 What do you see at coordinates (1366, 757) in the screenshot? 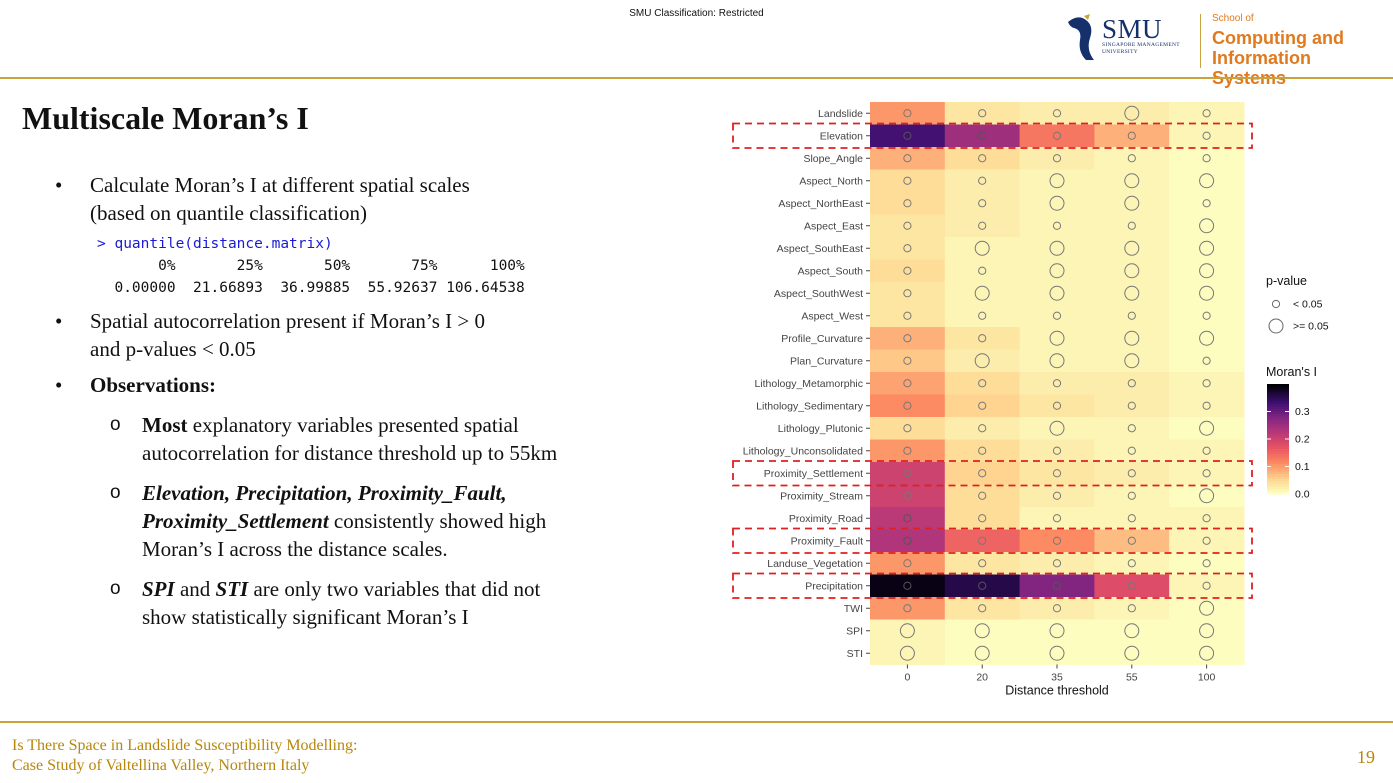
I see `page-number: 19` at bounding box center [1366, 757].